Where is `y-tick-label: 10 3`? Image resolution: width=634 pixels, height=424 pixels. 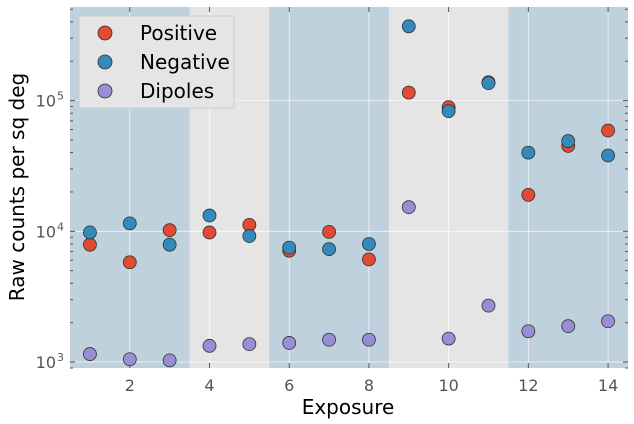
y-tick-label: 10 3 is located at coordinates (50, 361).